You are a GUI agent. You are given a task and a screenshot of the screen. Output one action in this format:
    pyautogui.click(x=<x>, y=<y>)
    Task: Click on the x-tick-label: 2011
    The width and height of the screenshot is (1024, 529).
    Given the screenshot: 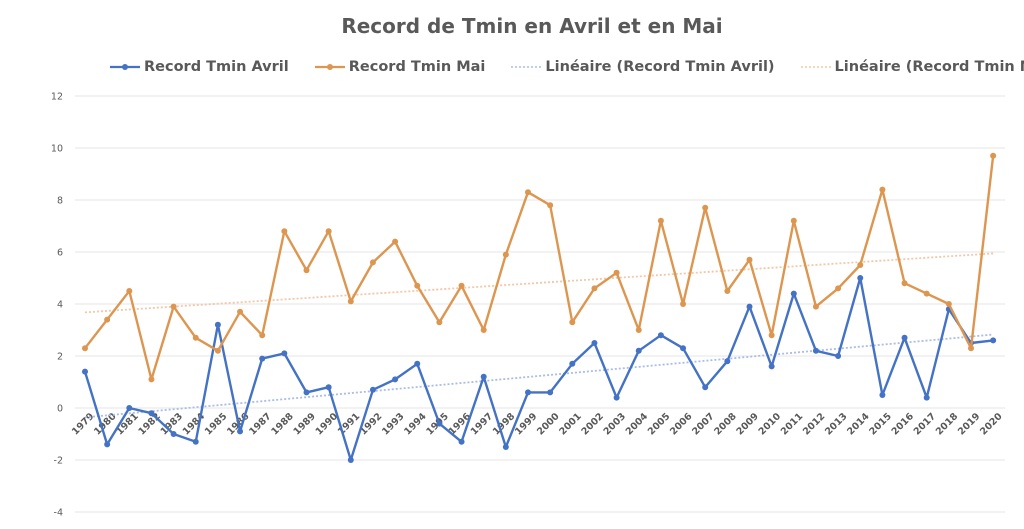 What is the action you would take?
    pyautogui.click(x=792, y=424)
    